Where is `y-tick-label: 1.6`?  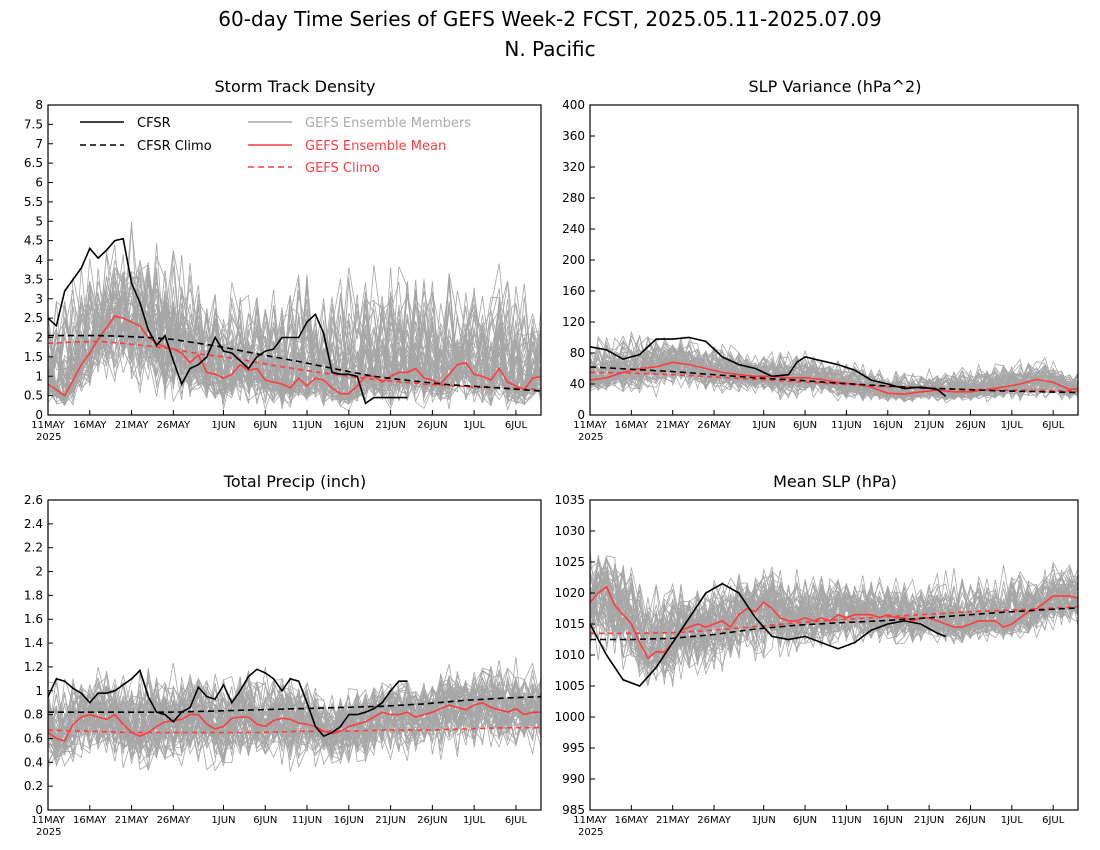
y-tick-label: 1.6 is located at coordinates (33, 619).